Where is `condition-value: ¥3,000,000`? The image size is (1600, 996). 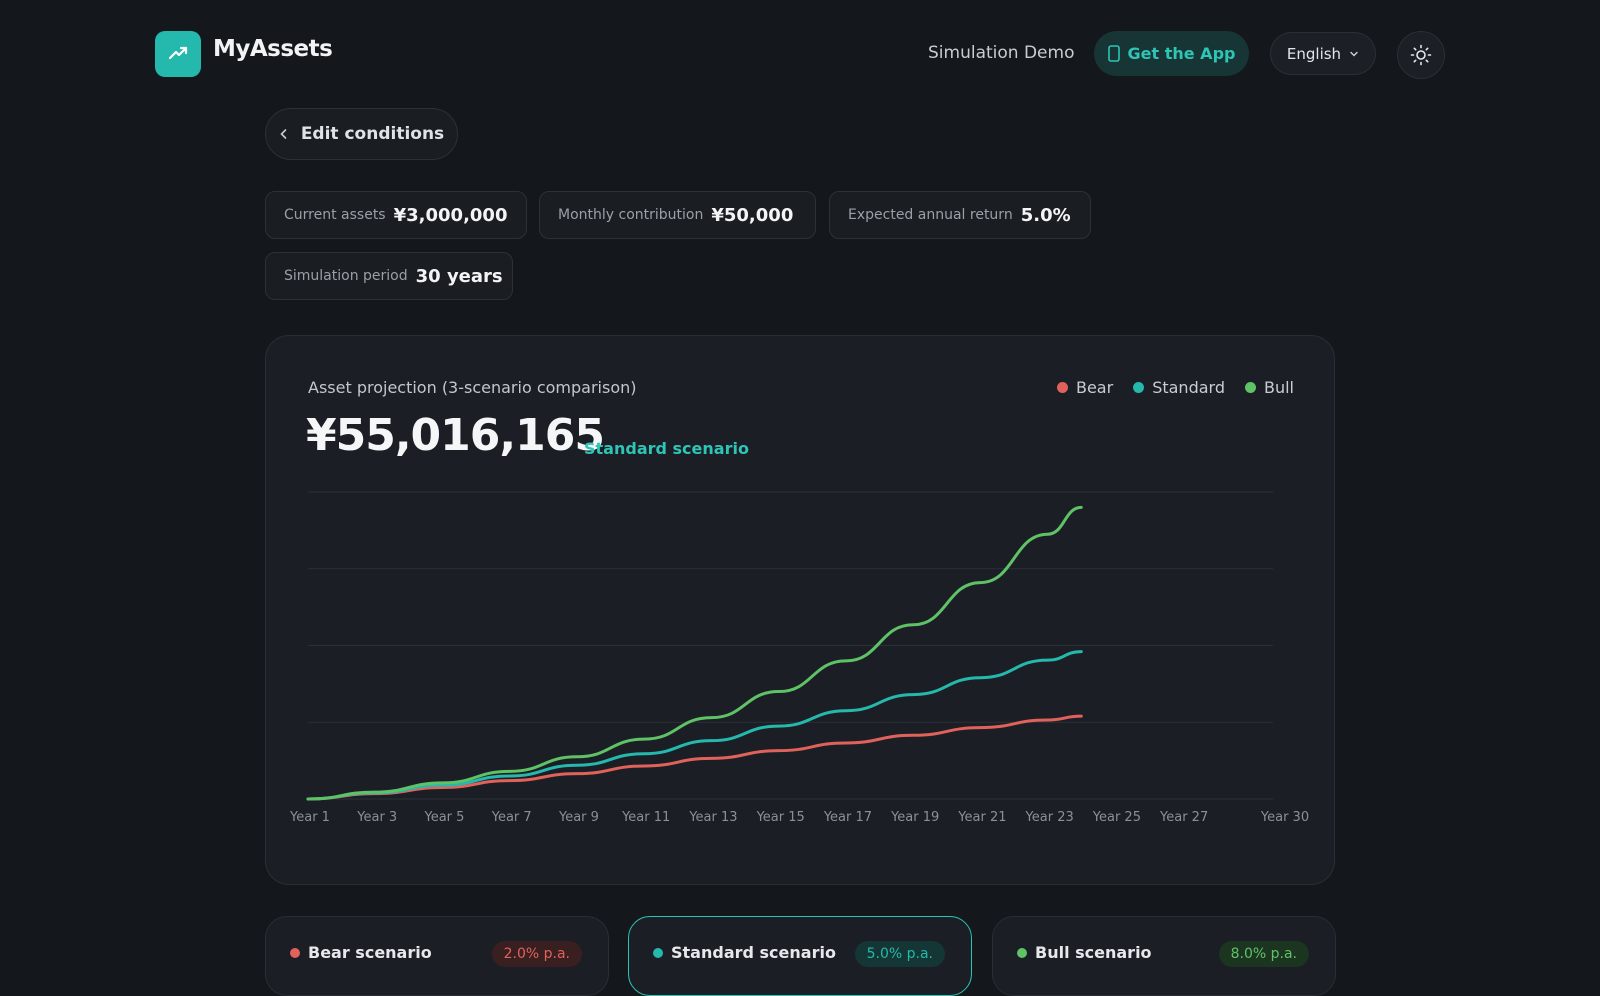 condition-value: ¥3,000,000 is located at coordinates (450, 215).